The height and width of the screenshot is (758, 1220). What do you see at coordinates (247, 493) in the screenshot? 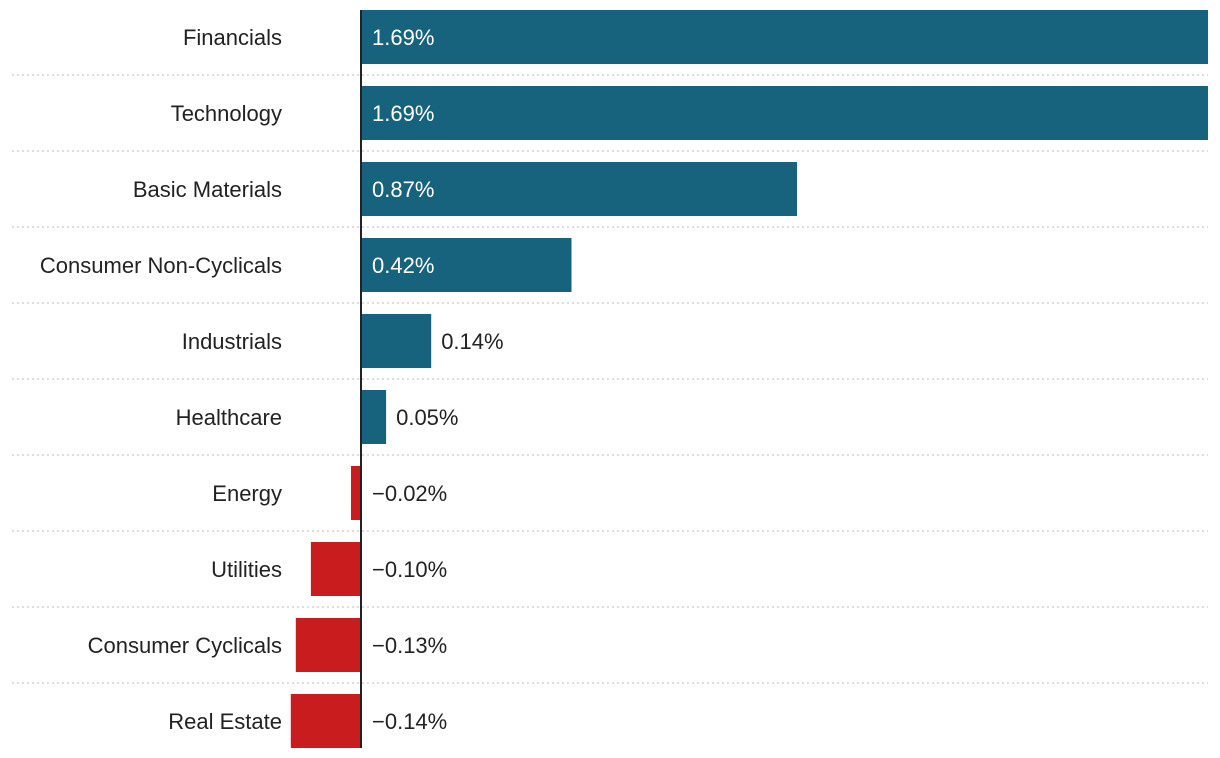
I see `category-label: Energy` at bounding box center [247, 493].